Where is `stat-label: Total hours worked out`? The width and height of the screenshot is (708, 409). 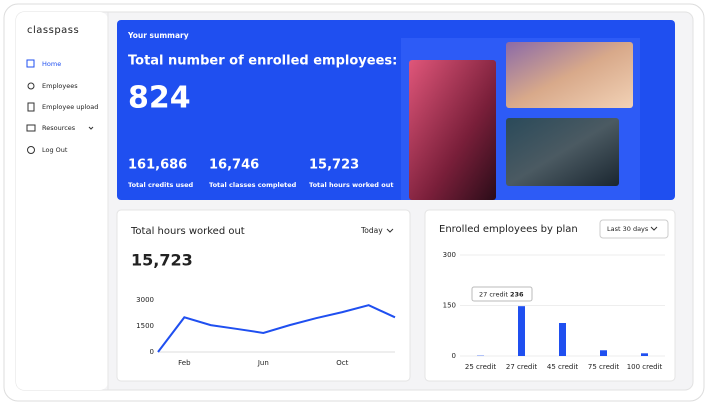 stat-label: Total hours worked out is located at coordinates (351, 185).